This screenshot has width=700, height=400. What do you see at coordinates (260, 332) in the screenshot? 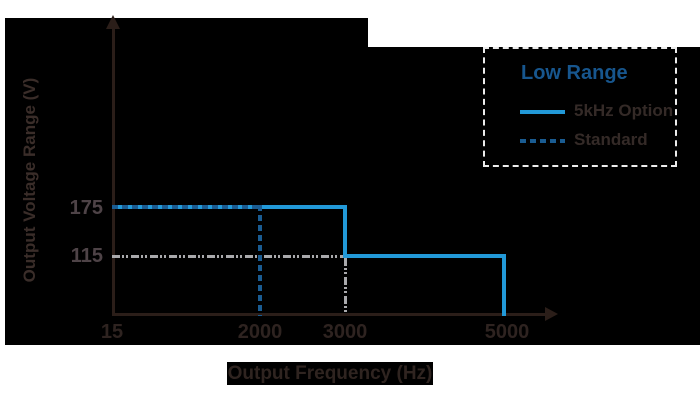
I see `x-tick-2000: 2000` at bounding box center [260, 332].